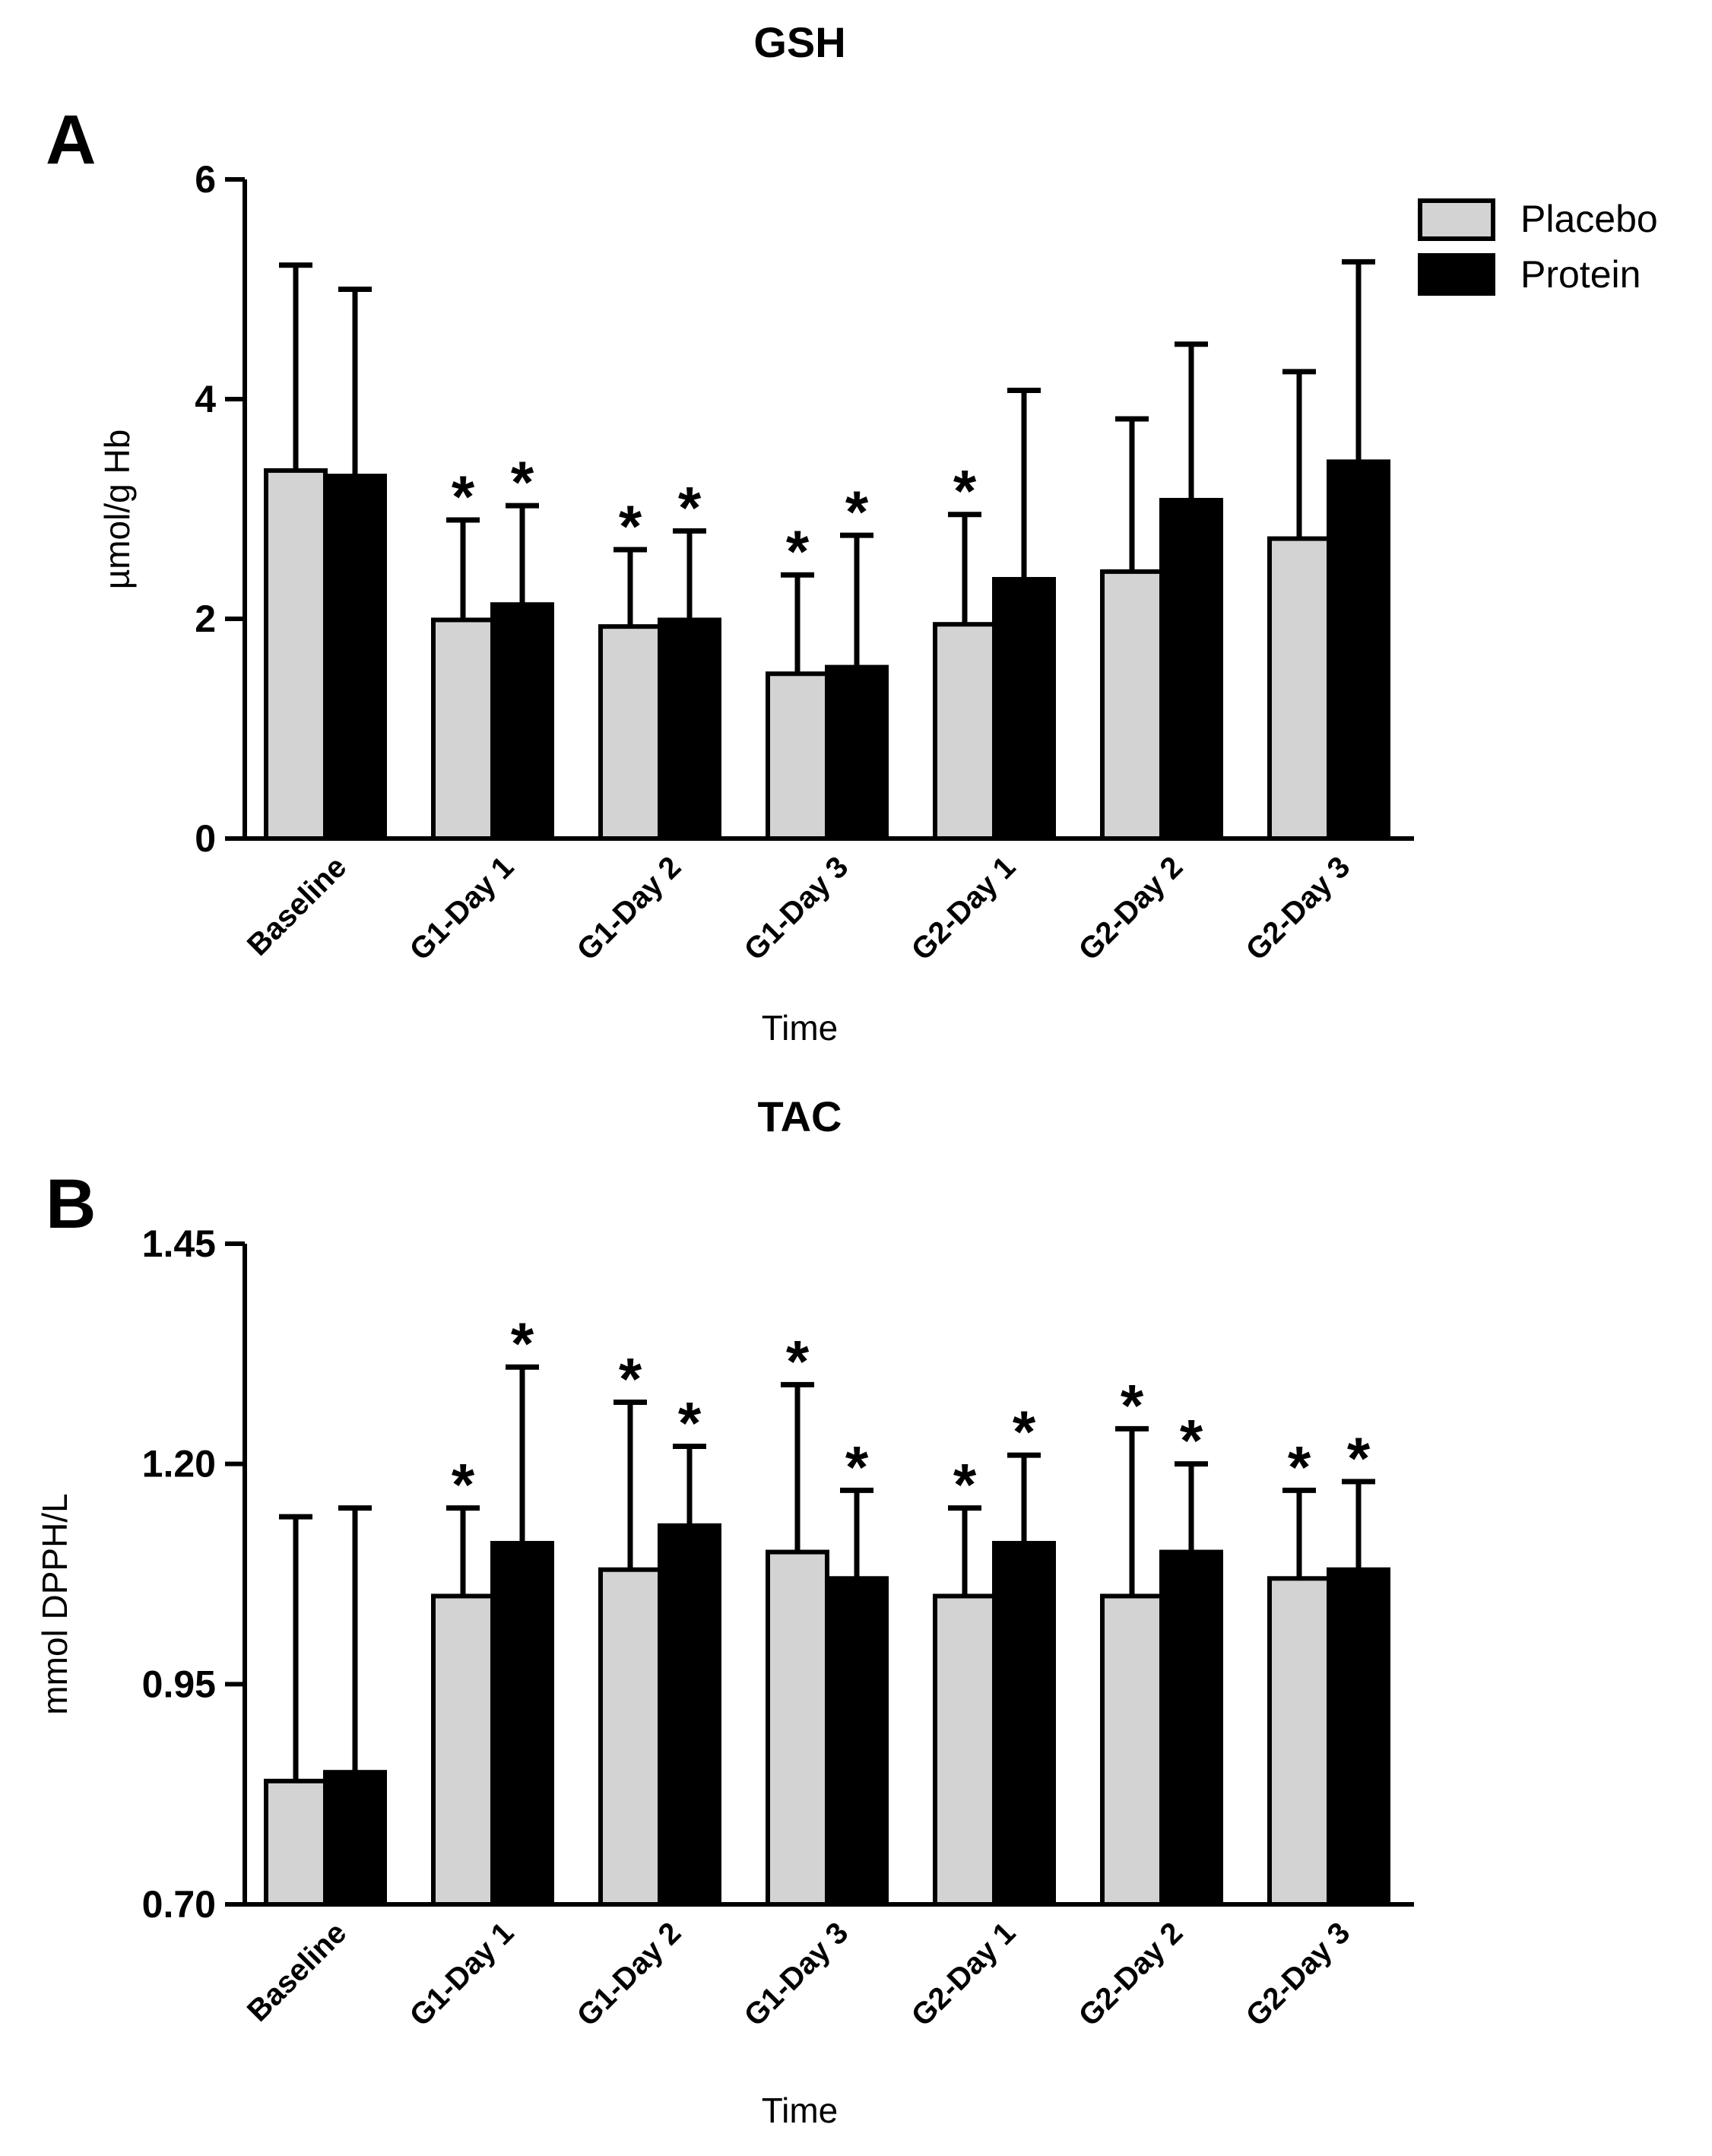 This screenshot has height=2156, width=1712. What do you see at coordinates (205, 399) in the screenshot?
I see `chart-a-ytick-label: 4` at bounding box center [205, 399].